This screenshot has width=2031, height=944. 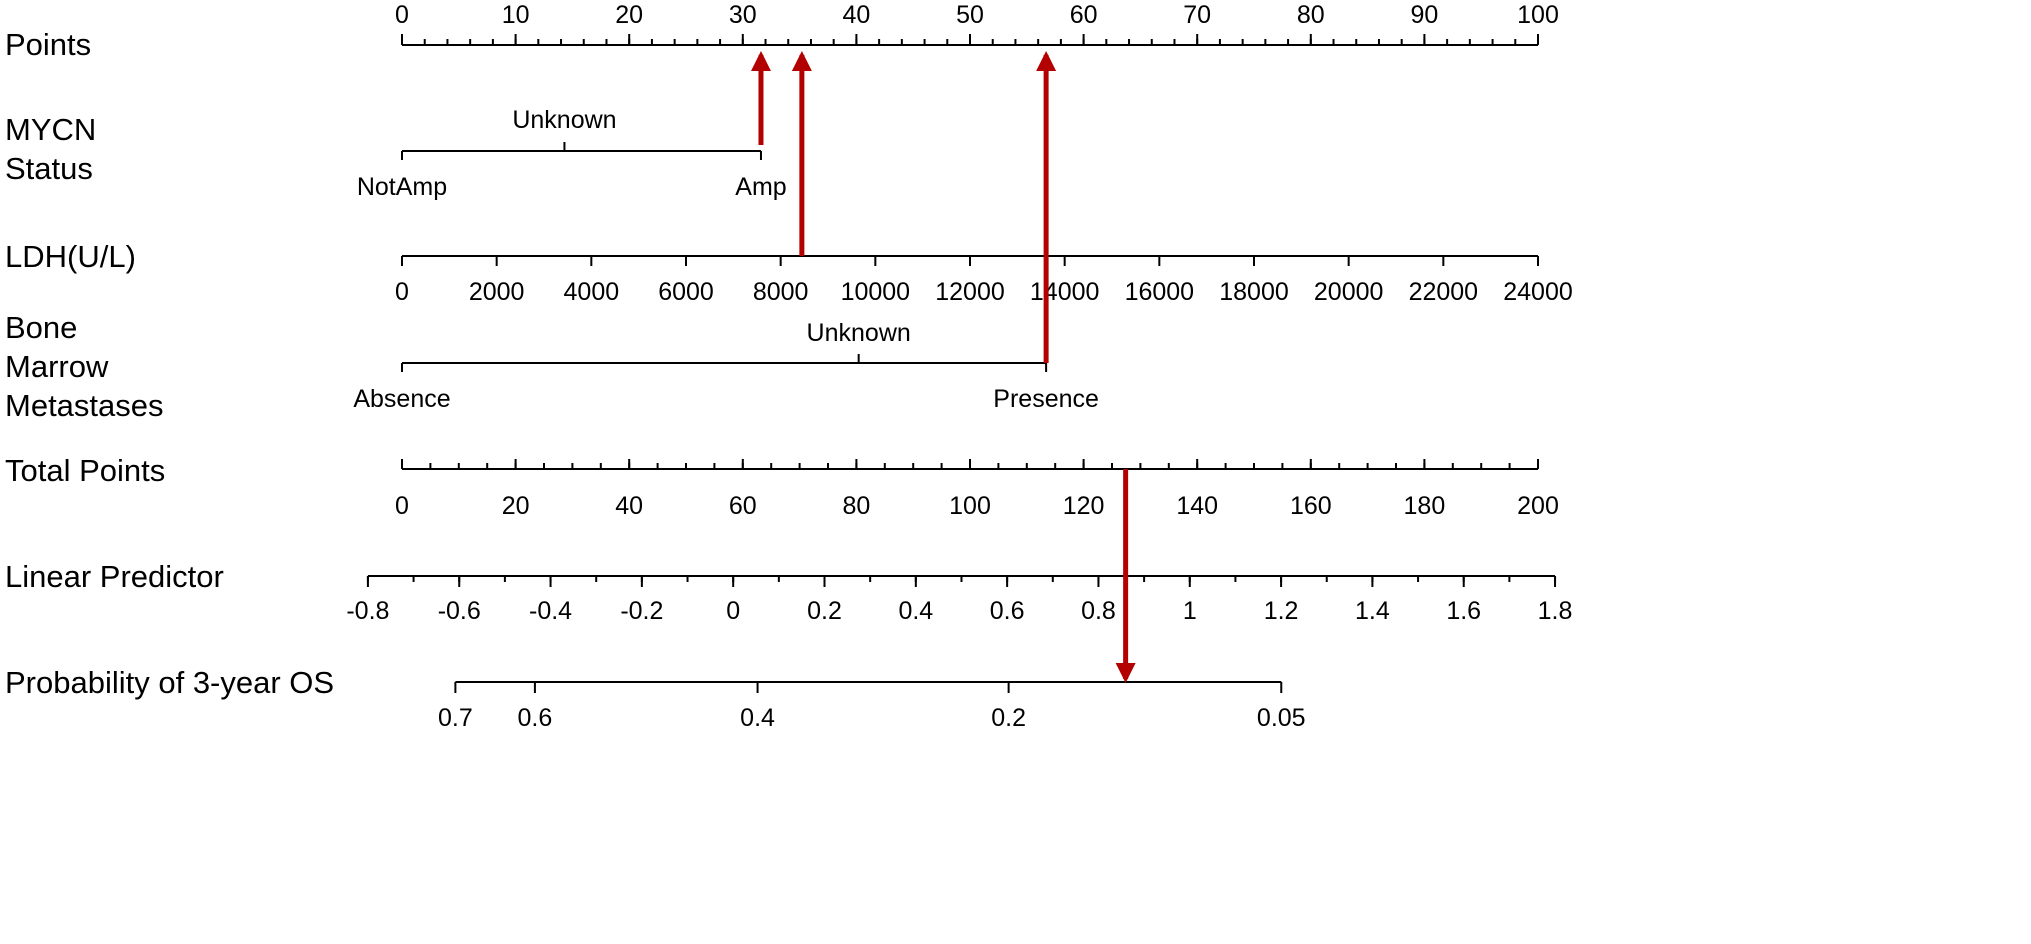 What do you see at coordinates (733, 611) in the screenshot?
I see `tick-label-lp: 0` at bounding box center [733, 611].